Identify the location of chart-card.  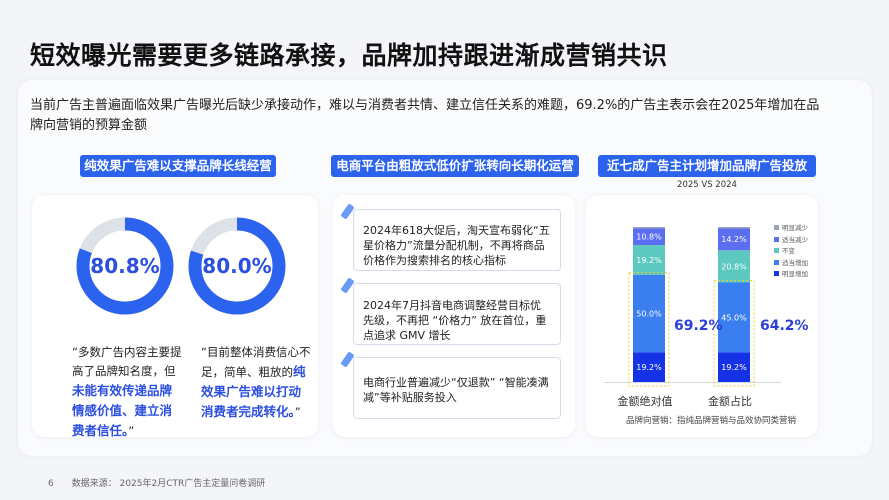
(702, 316).